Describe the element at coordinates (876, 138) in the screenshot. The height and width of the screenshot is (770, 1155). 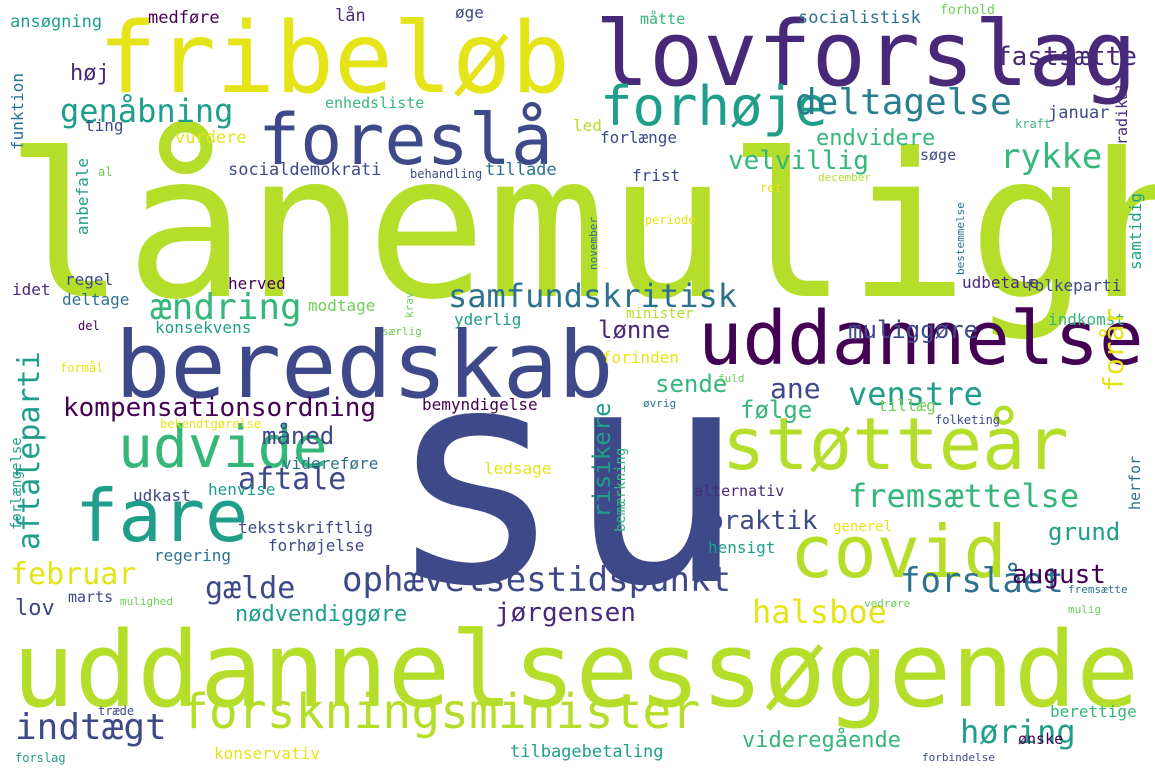
I see `word-endvidere: endvidere` at that location.